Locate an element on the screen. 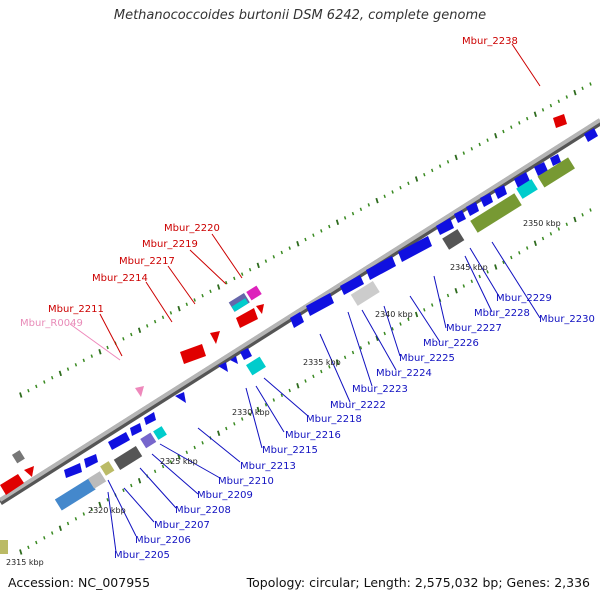  gene-label-bottom: Mbur_2213 is located at coordinates (268, 466).